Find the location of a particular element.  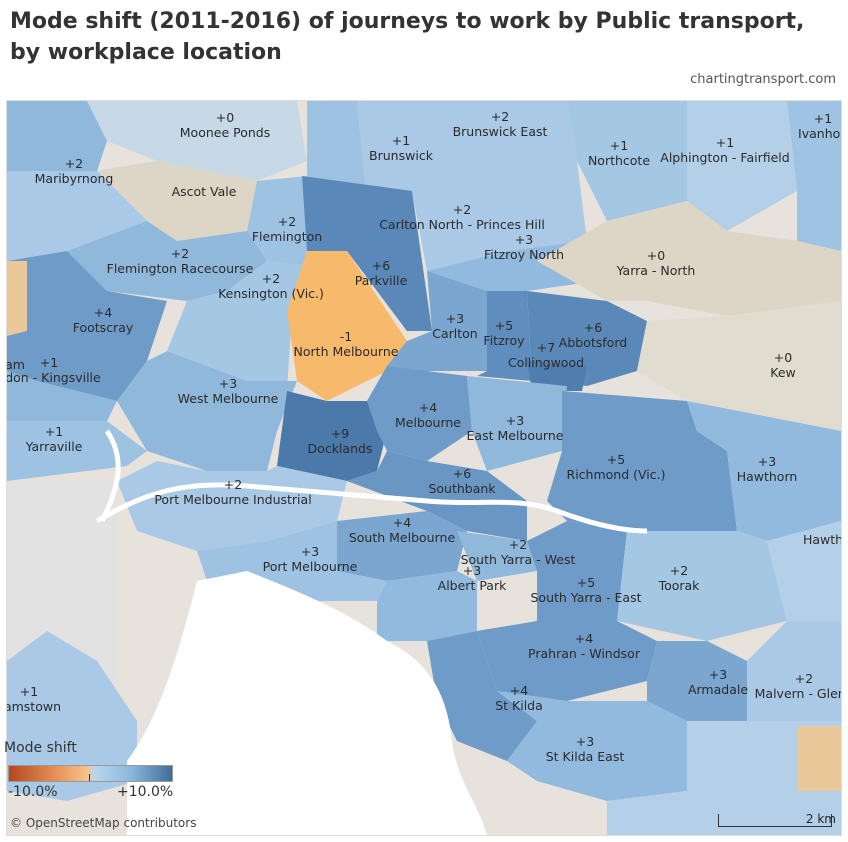

area-southbank is located at coordinates (437, 496).